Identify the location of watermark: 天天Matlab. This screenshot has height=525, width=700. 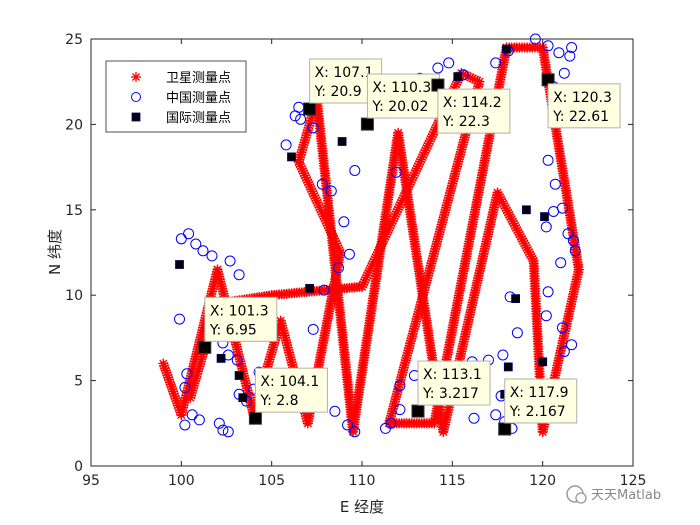
(613, 494).